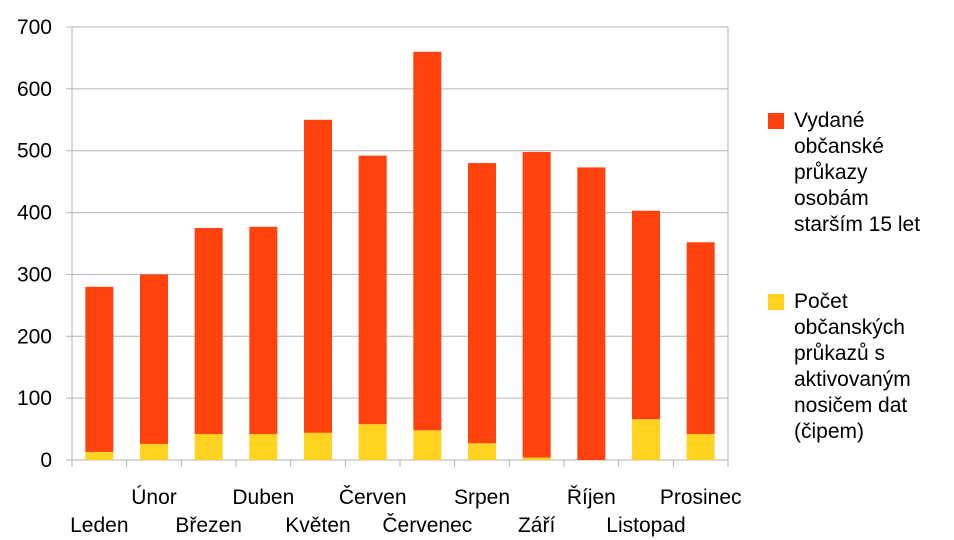 This screenshot has width=954, height=540. What do you see at coordinates (34, 398) in the screenshot?
I see `y-tick-label: 100` at bounding box center [34, 398].